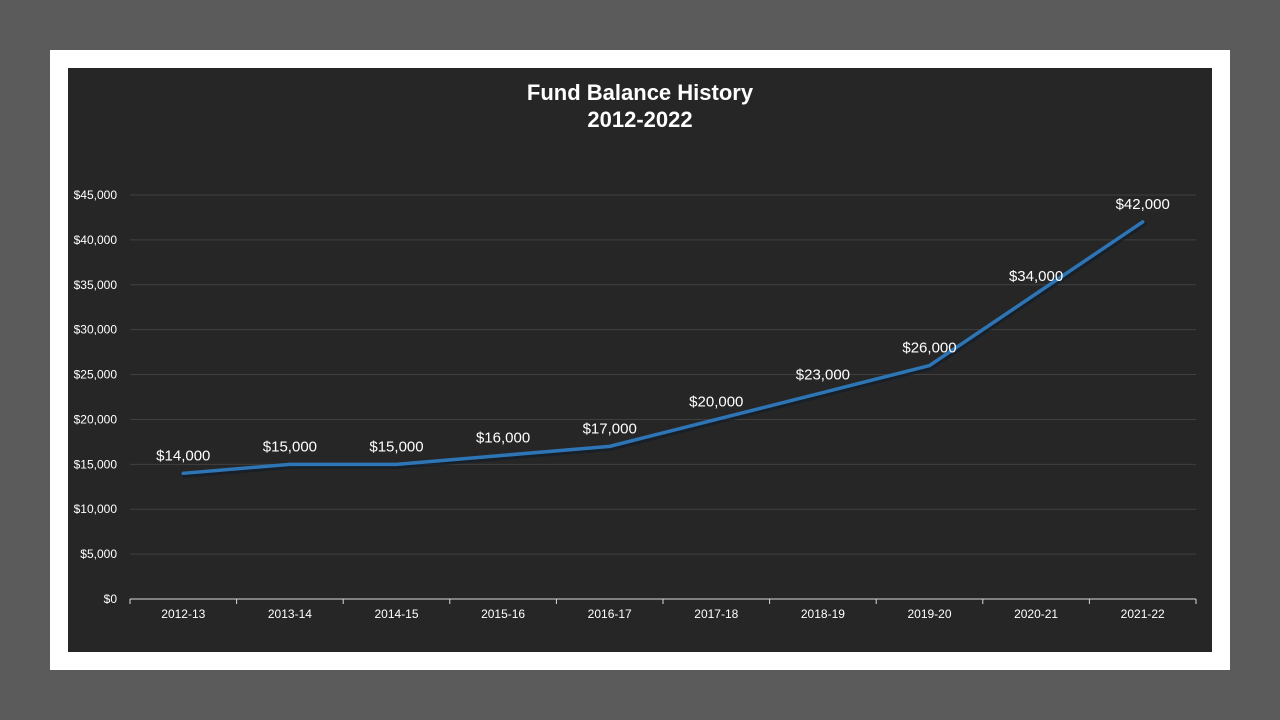  I want to click on y-tick-label: $25,000, so click(96, 375).